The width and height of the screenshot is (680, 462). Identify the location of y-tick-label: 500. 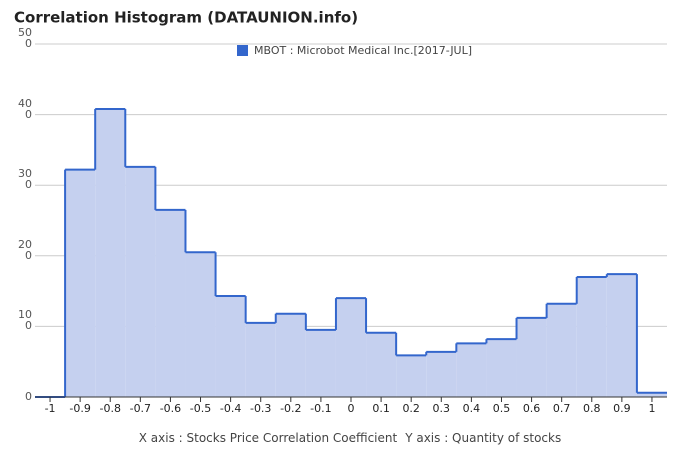
(25, 38).